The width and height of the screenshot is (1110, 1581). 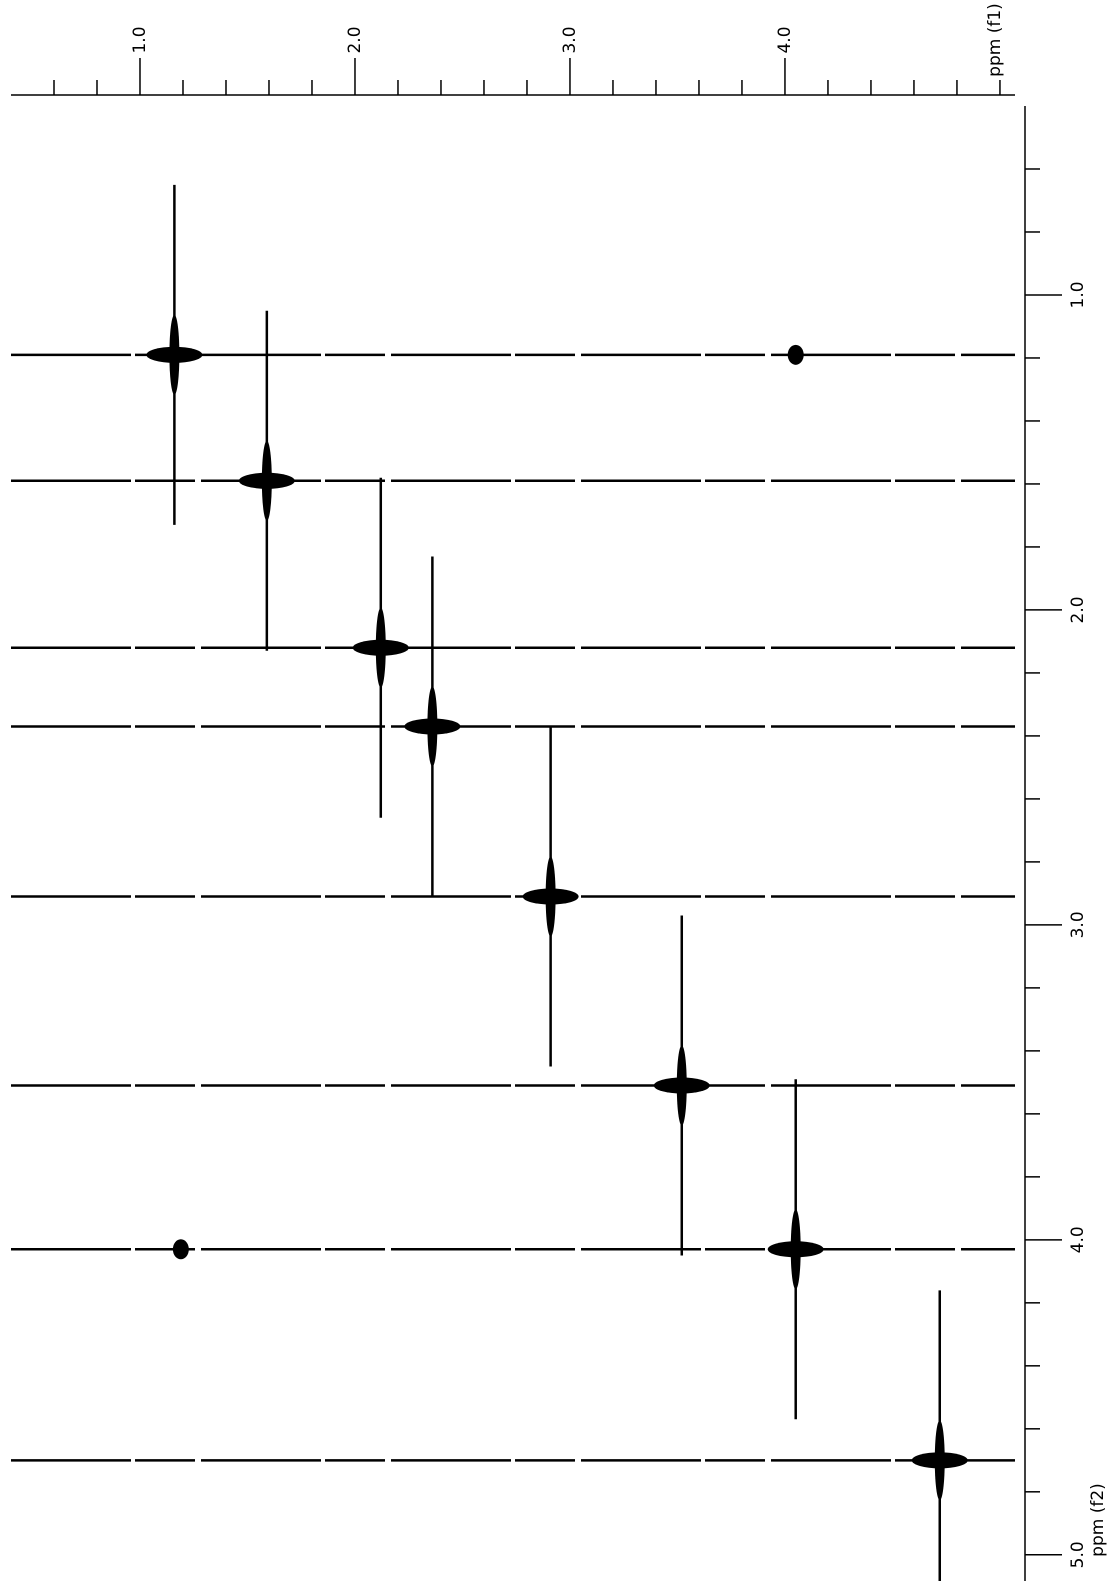 I want to click on y-tick-label: 2.0, so click(x=1078, y=609).